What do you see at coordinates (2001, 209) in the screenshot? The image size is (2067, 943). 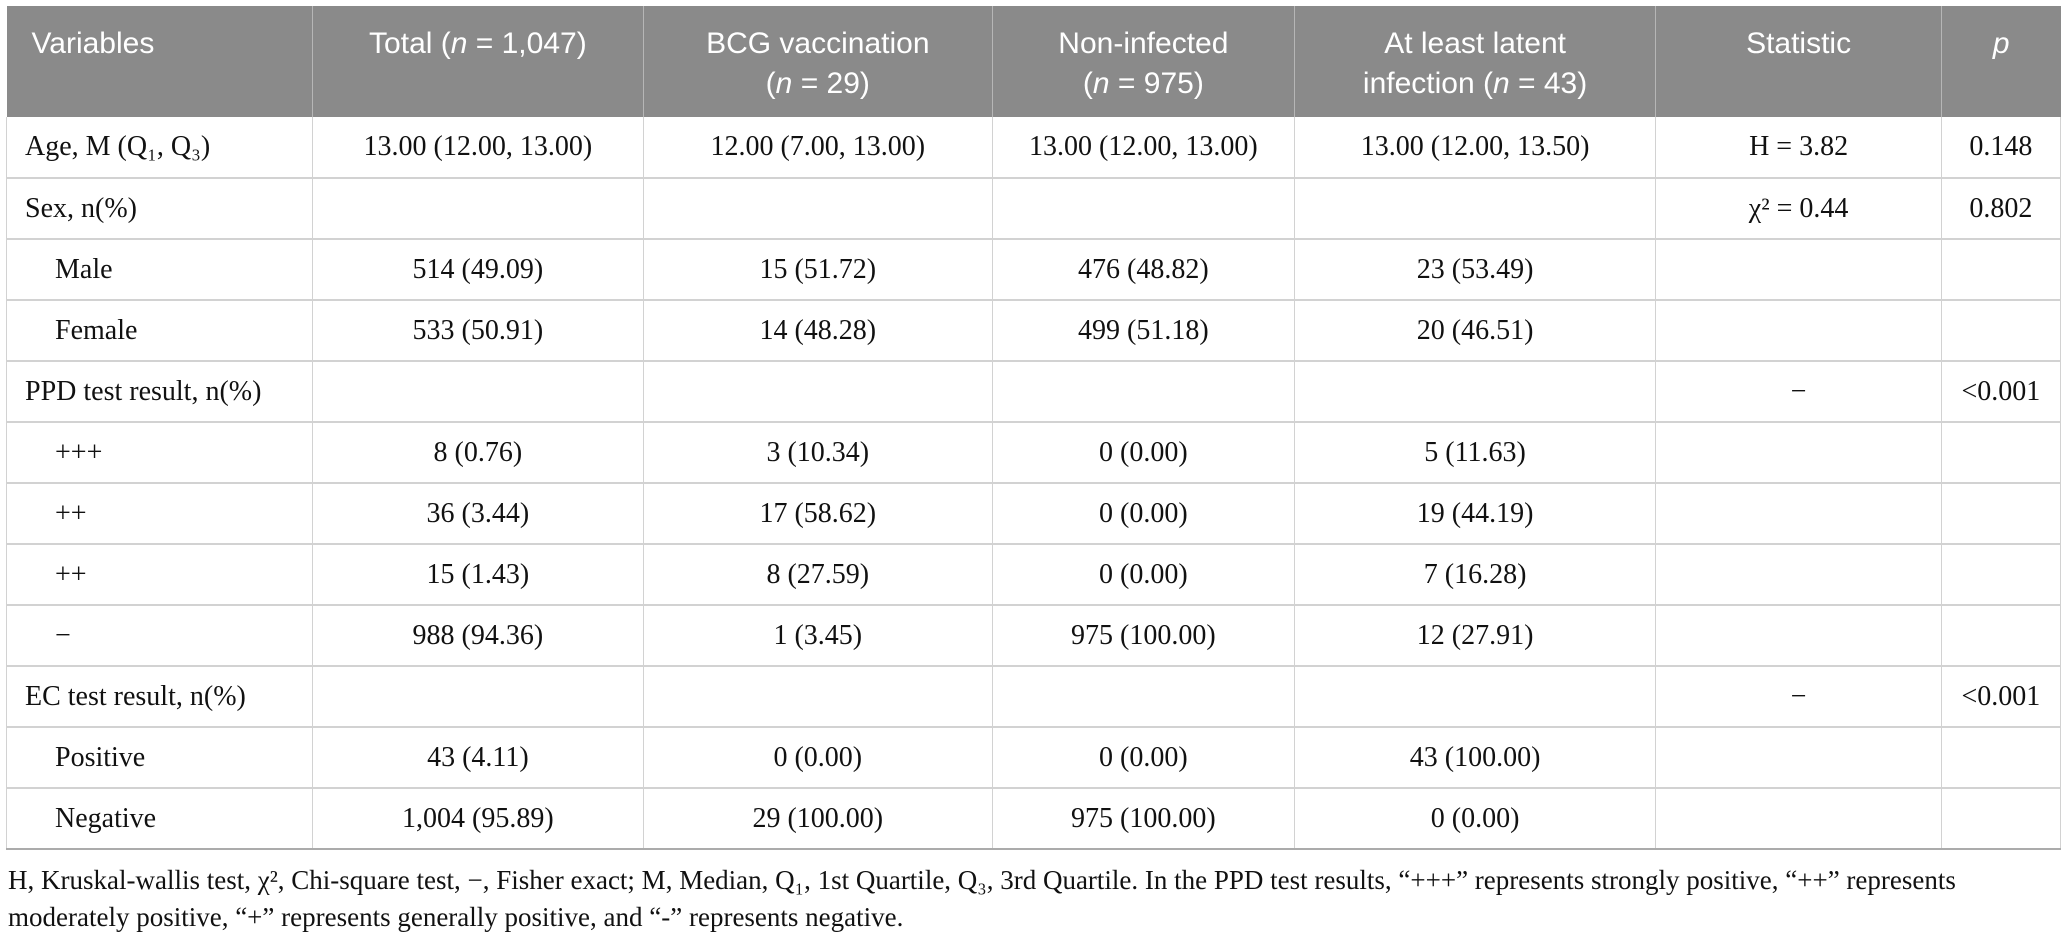 I see `cell-p: 0.802` at bounding box center [2001, 209].